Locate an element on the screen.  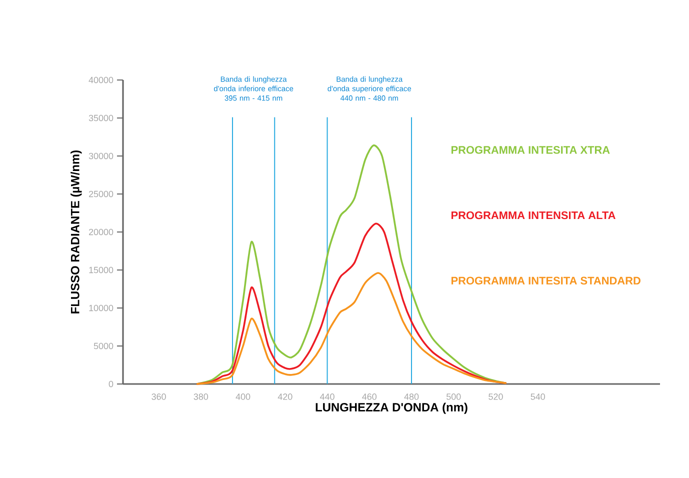
y-tick-label: 35000 is located at coordinates (101, 118).